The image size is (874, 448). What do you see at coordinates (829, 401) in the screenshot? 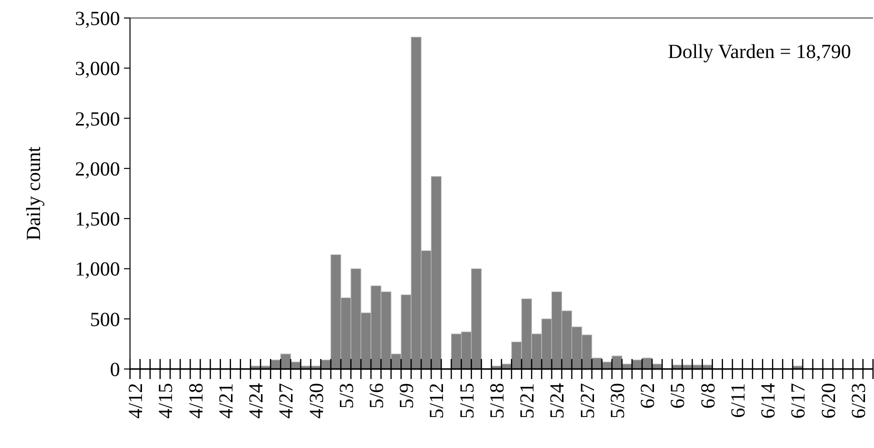
I see `x-tick-label: 6/20` at bounding box center [829, 401].